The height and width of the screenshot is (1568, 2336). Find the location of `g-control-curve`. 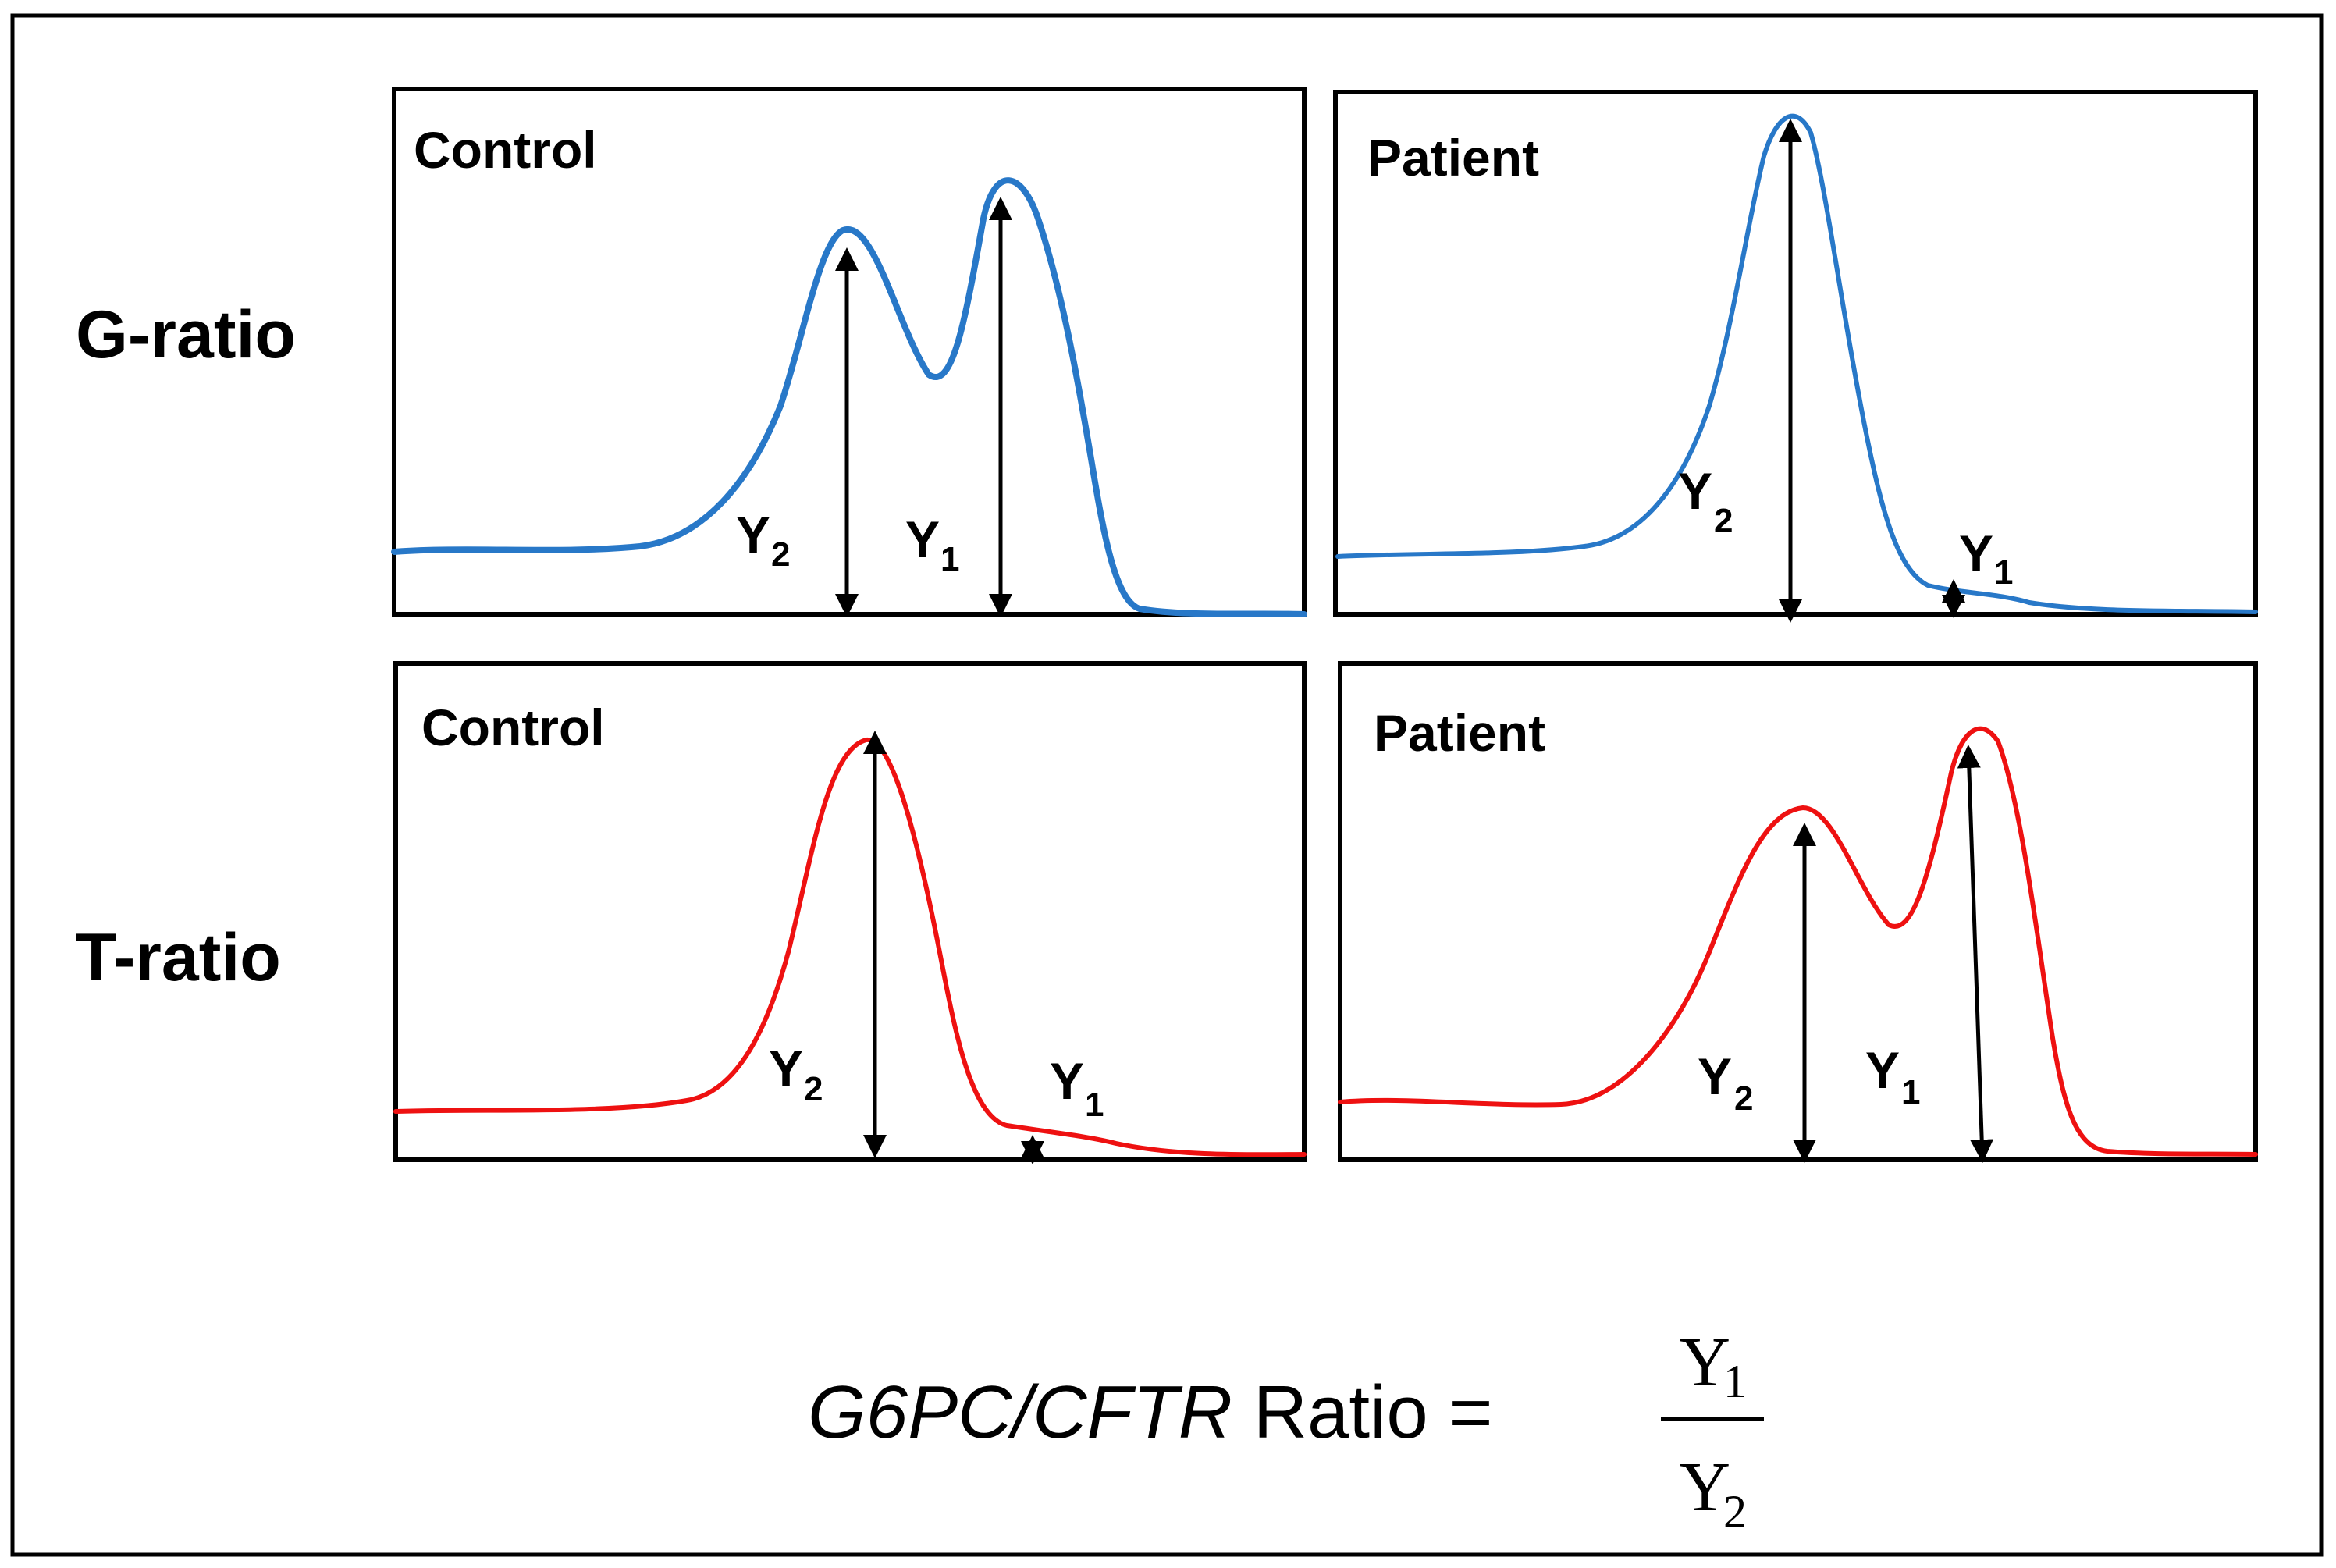

g-control-curve is located at coordinates (849, 397).